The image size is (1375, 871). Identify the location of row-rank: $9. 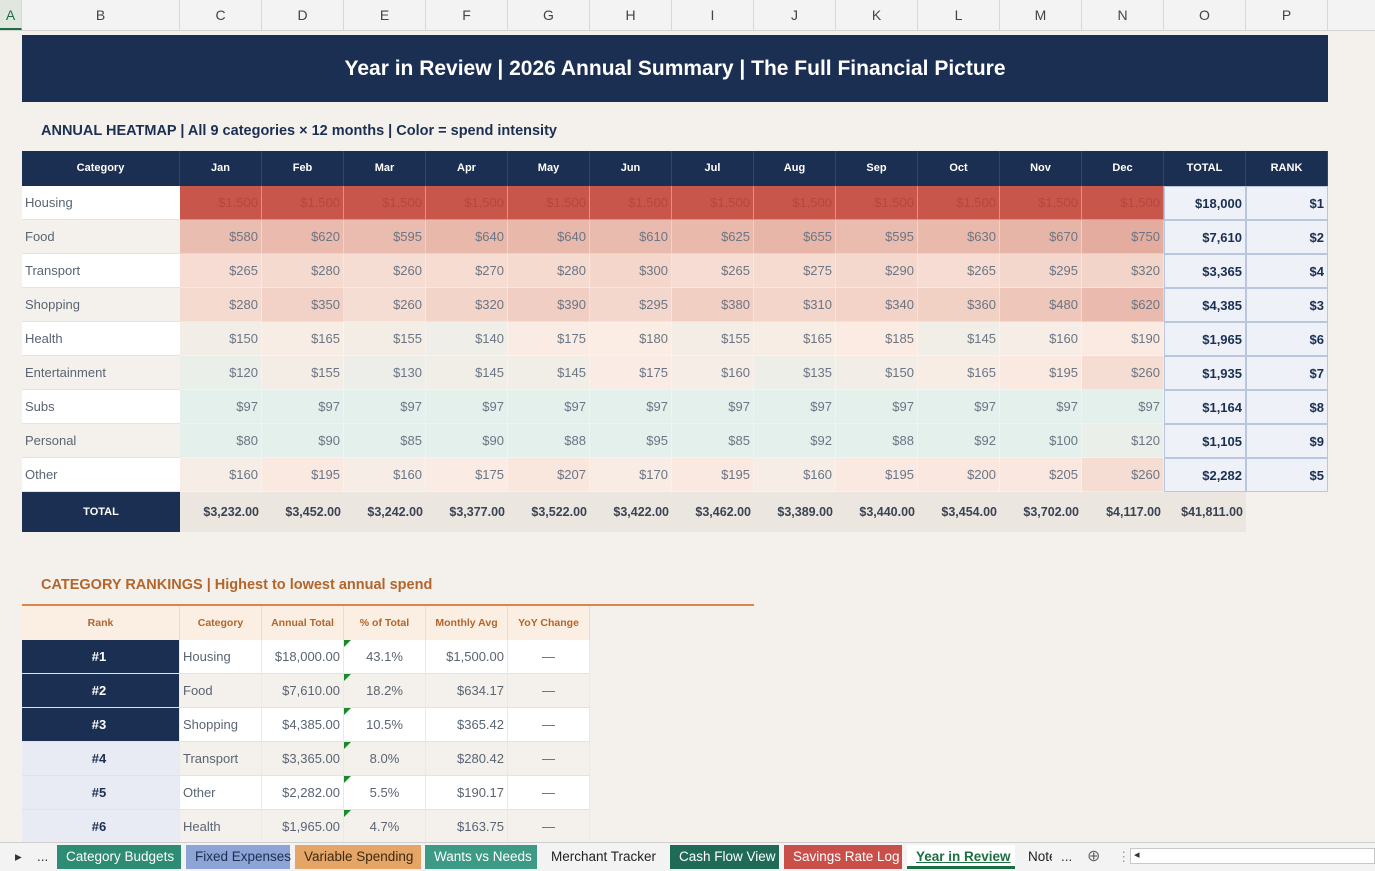
(1287, 441).